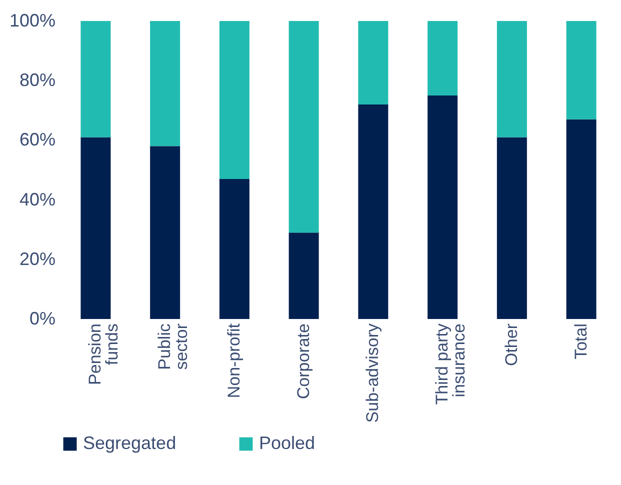 The height and width of the screenshot is (485, 621). What do you see at coordinates (234, 360) in the screenshot?
I see `x-tick-label: Non-profit` at bounding box center [234, 360].